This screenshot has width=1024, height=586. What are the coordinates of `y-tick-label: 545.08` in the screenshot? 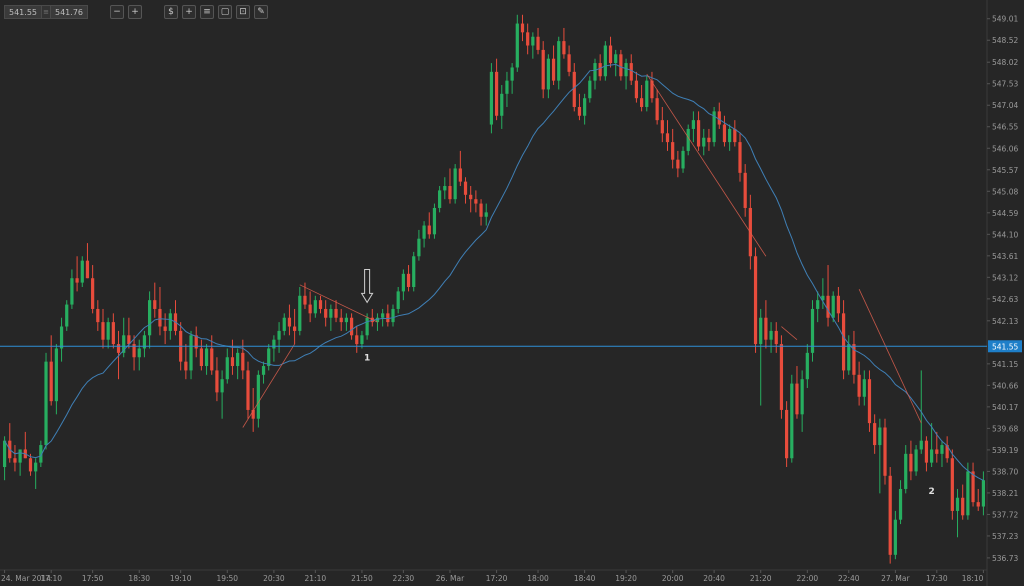 It's located at (1005, 191).